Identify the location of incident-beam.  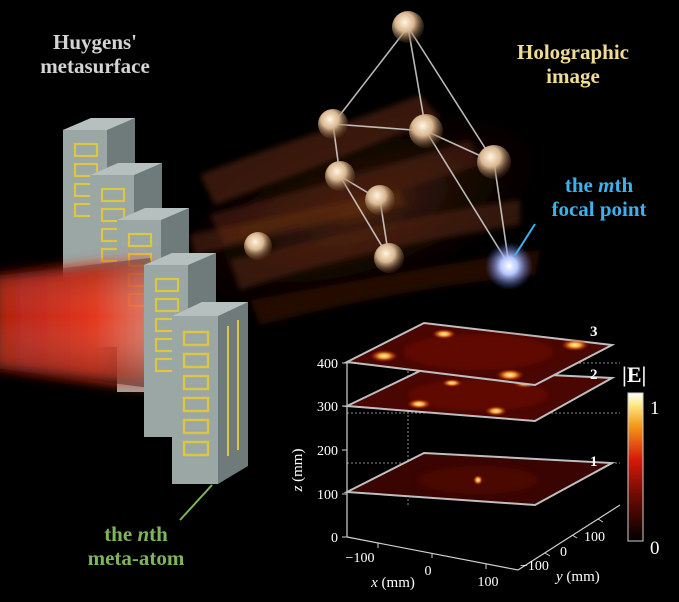
(81, 323).